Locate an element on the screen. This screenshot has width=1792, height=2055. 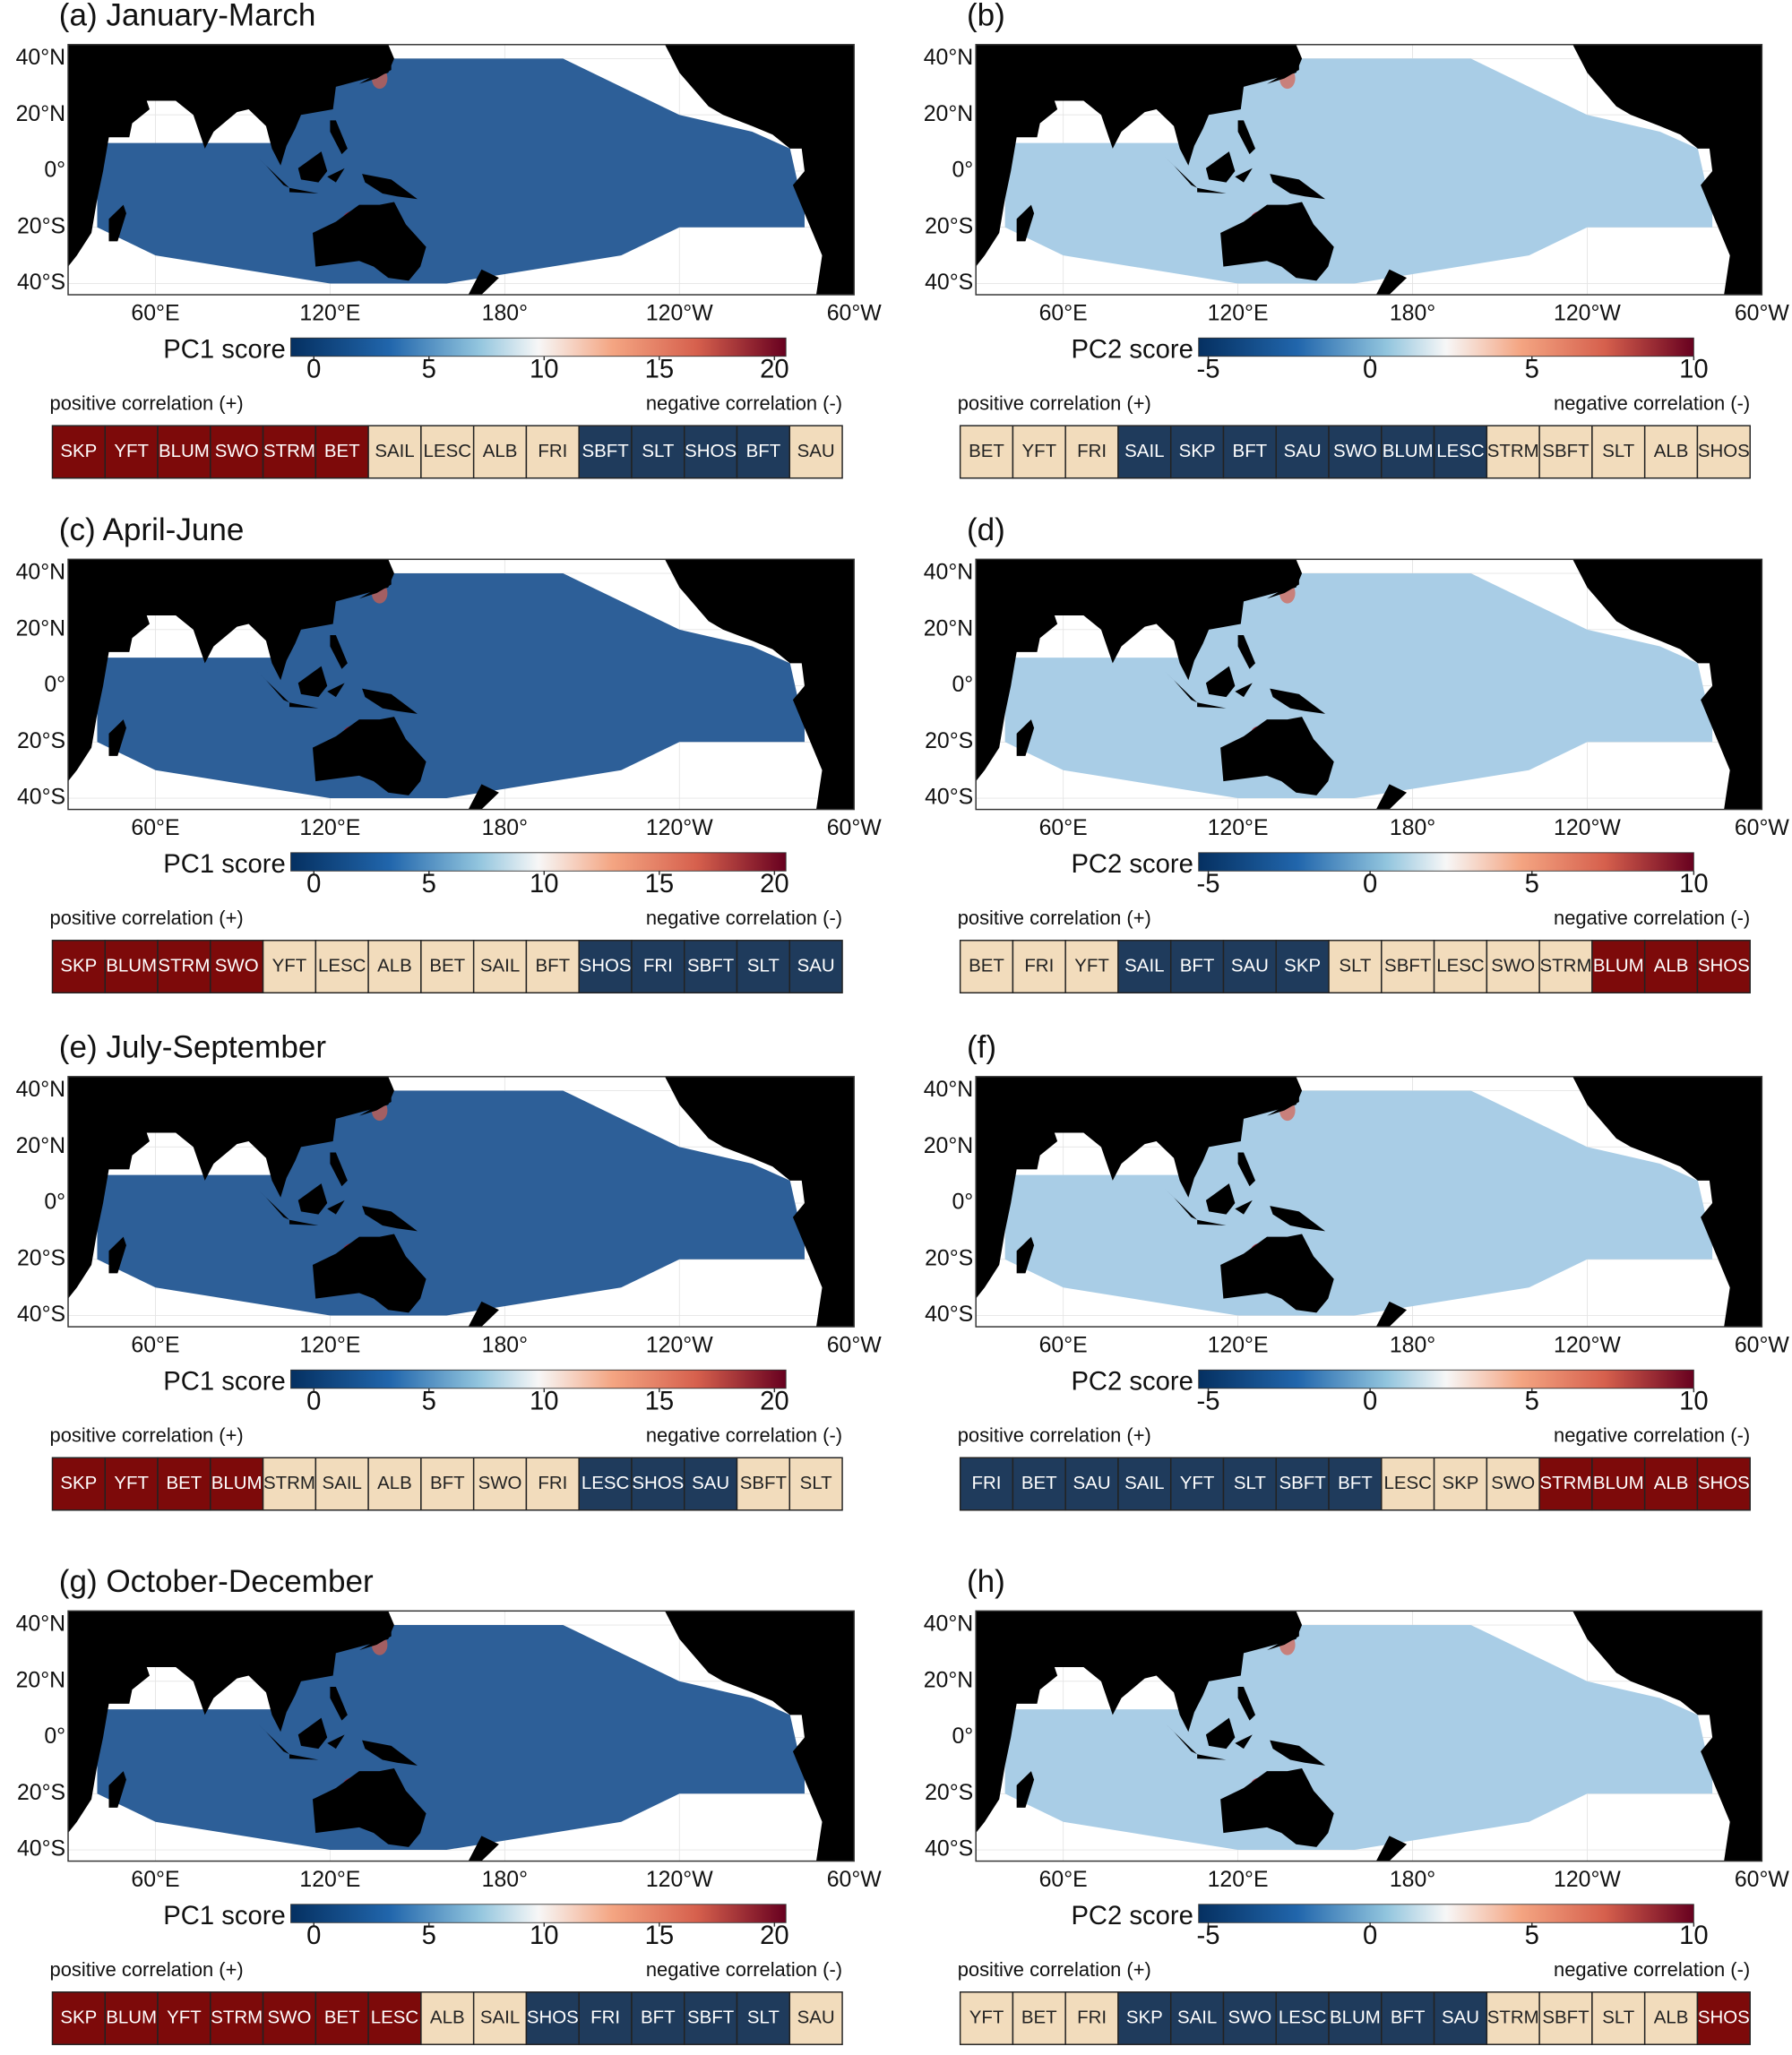
colorbar-label: PC1 score is located at coordinates (224, 1916).